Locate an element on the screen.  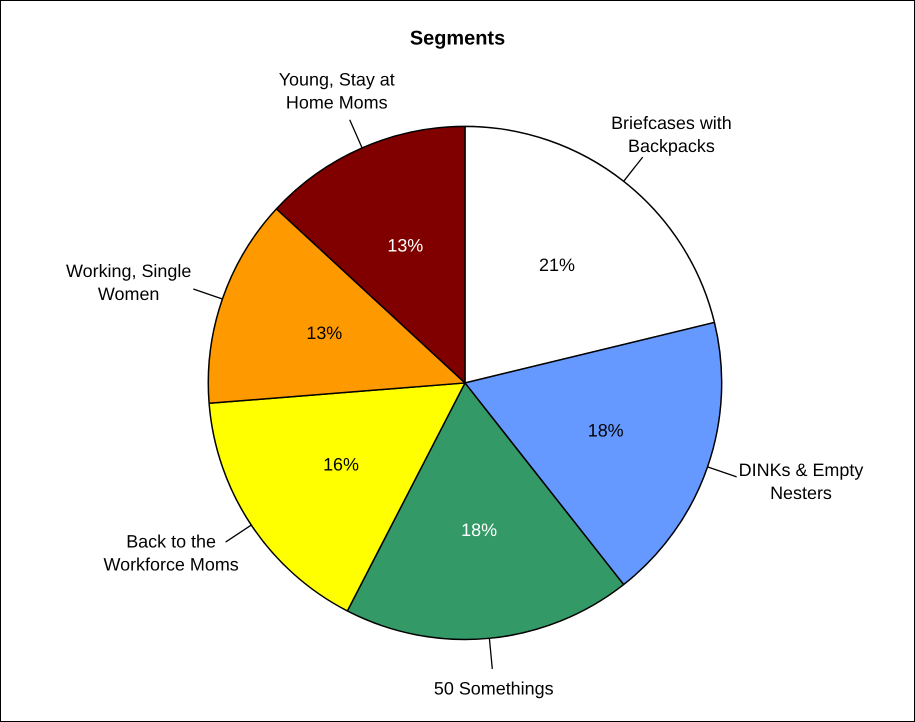
data-label: 21% is located at coordinates (557, 264).